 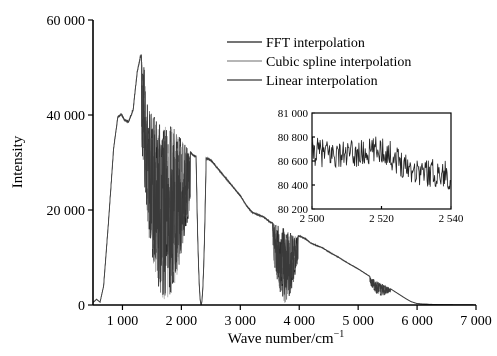 What do you see at coordinates (293, 186) in the screenshot?
I see `inset-y-tick-label: 80 400` at bounding box center [293, 186].